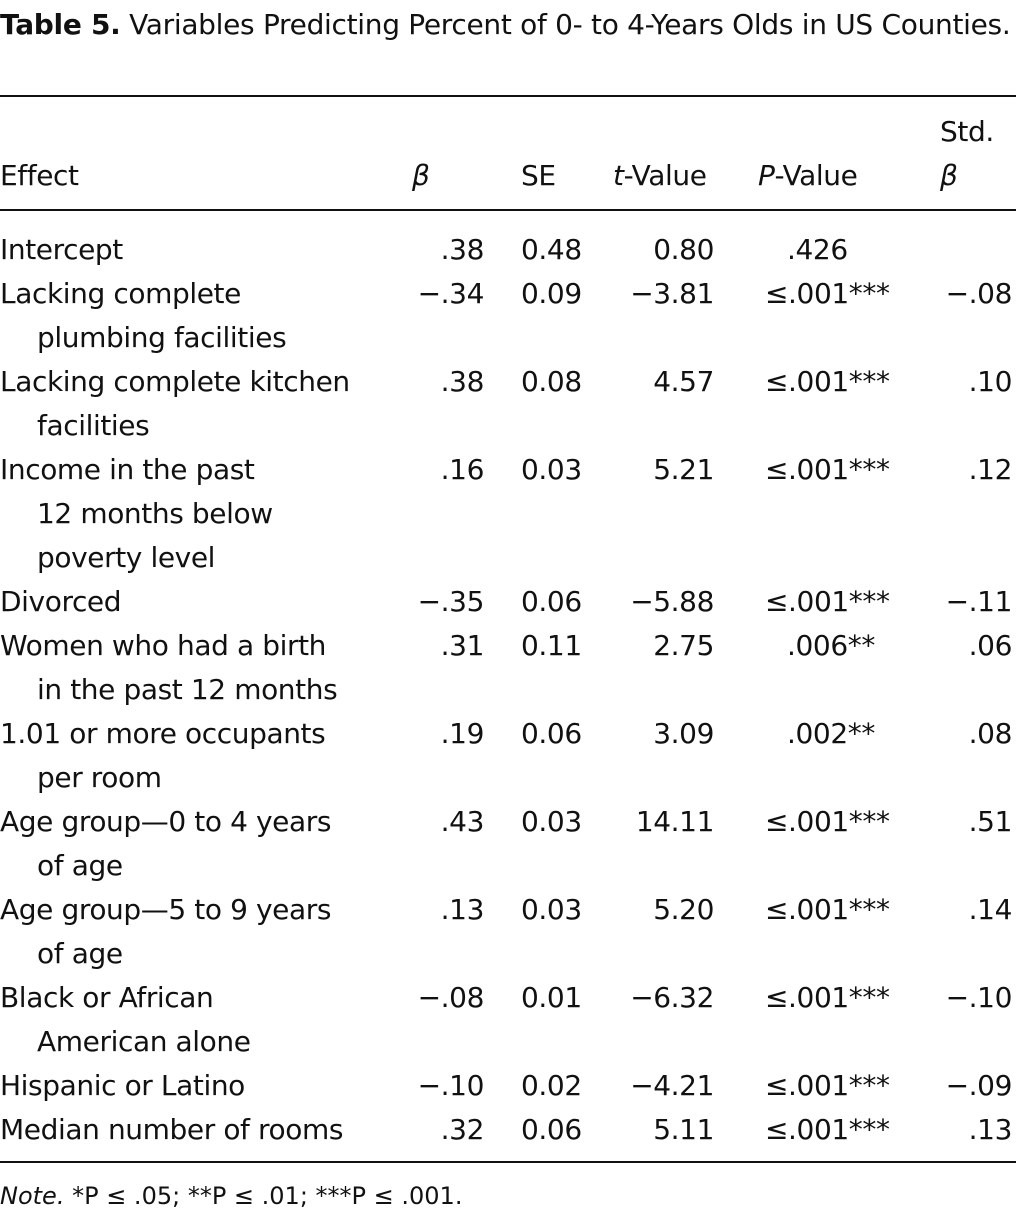  I want to click on beta-value: .16, so click(462, 469).